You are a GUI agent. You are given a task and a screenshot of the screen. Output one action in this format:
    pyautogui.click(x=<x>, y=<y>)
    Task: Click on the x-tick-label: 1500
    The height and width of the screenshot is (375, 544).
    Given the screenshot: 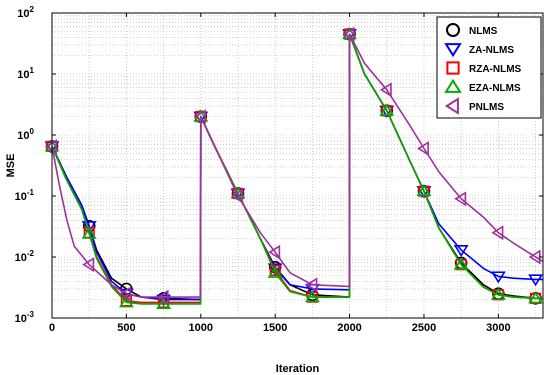 What is the action you would take?
    pyautogui.click(x=275, y=328)
    